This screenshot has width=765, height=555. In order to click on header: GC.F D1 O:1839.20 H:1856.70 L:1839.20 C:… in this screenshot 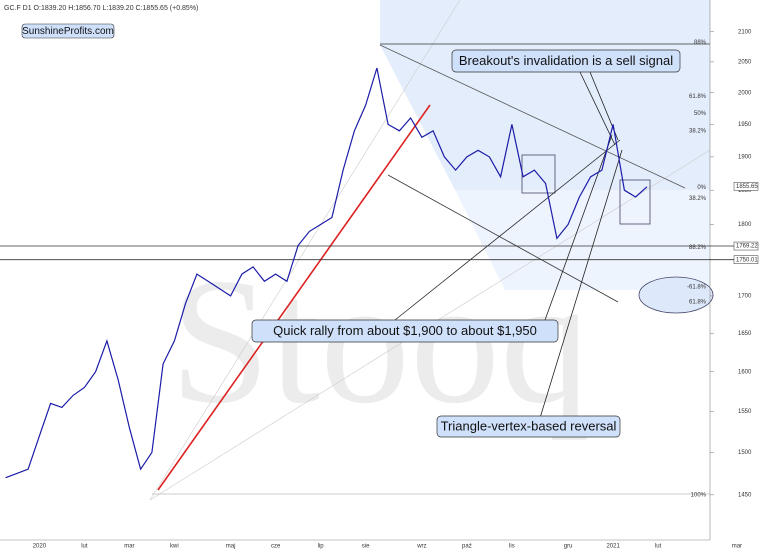, I will do `click(101, 8)`.